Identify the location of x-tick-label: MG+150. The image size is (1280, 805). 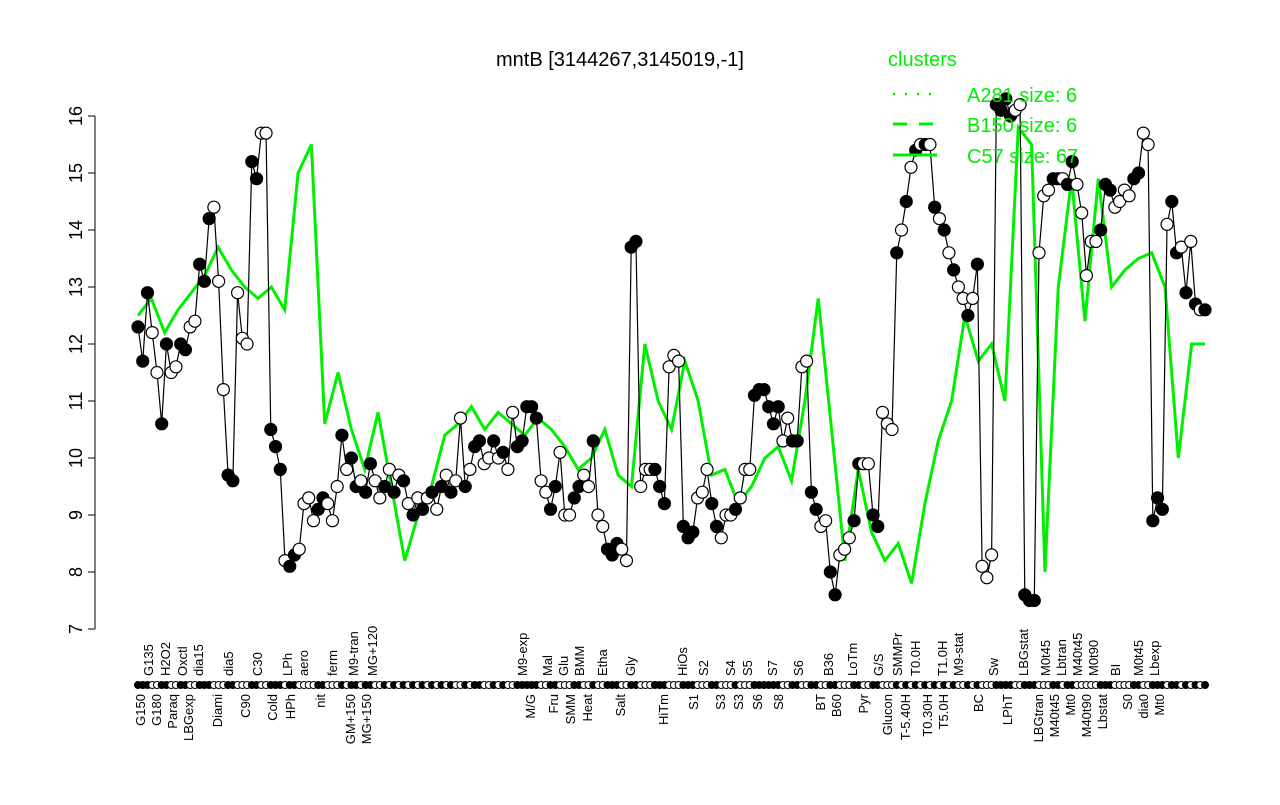
(366, 719).